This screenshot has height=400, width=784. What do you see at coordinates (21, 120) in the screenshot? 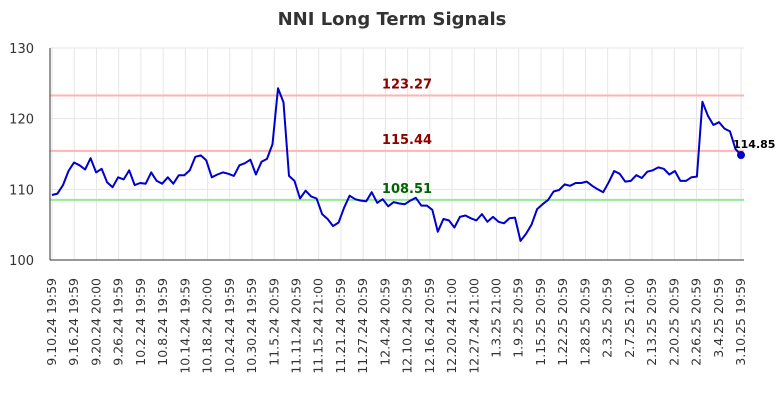
I see `y-tick-label: 120` at bounding box center [21, 120].